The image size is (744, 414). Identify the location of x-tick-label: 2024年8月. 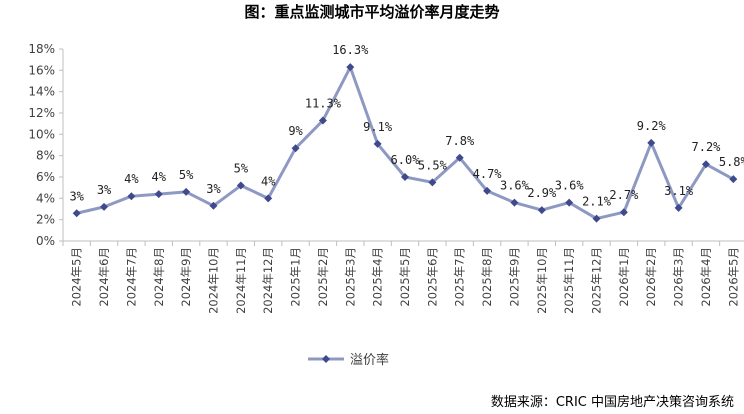
(159, 277).